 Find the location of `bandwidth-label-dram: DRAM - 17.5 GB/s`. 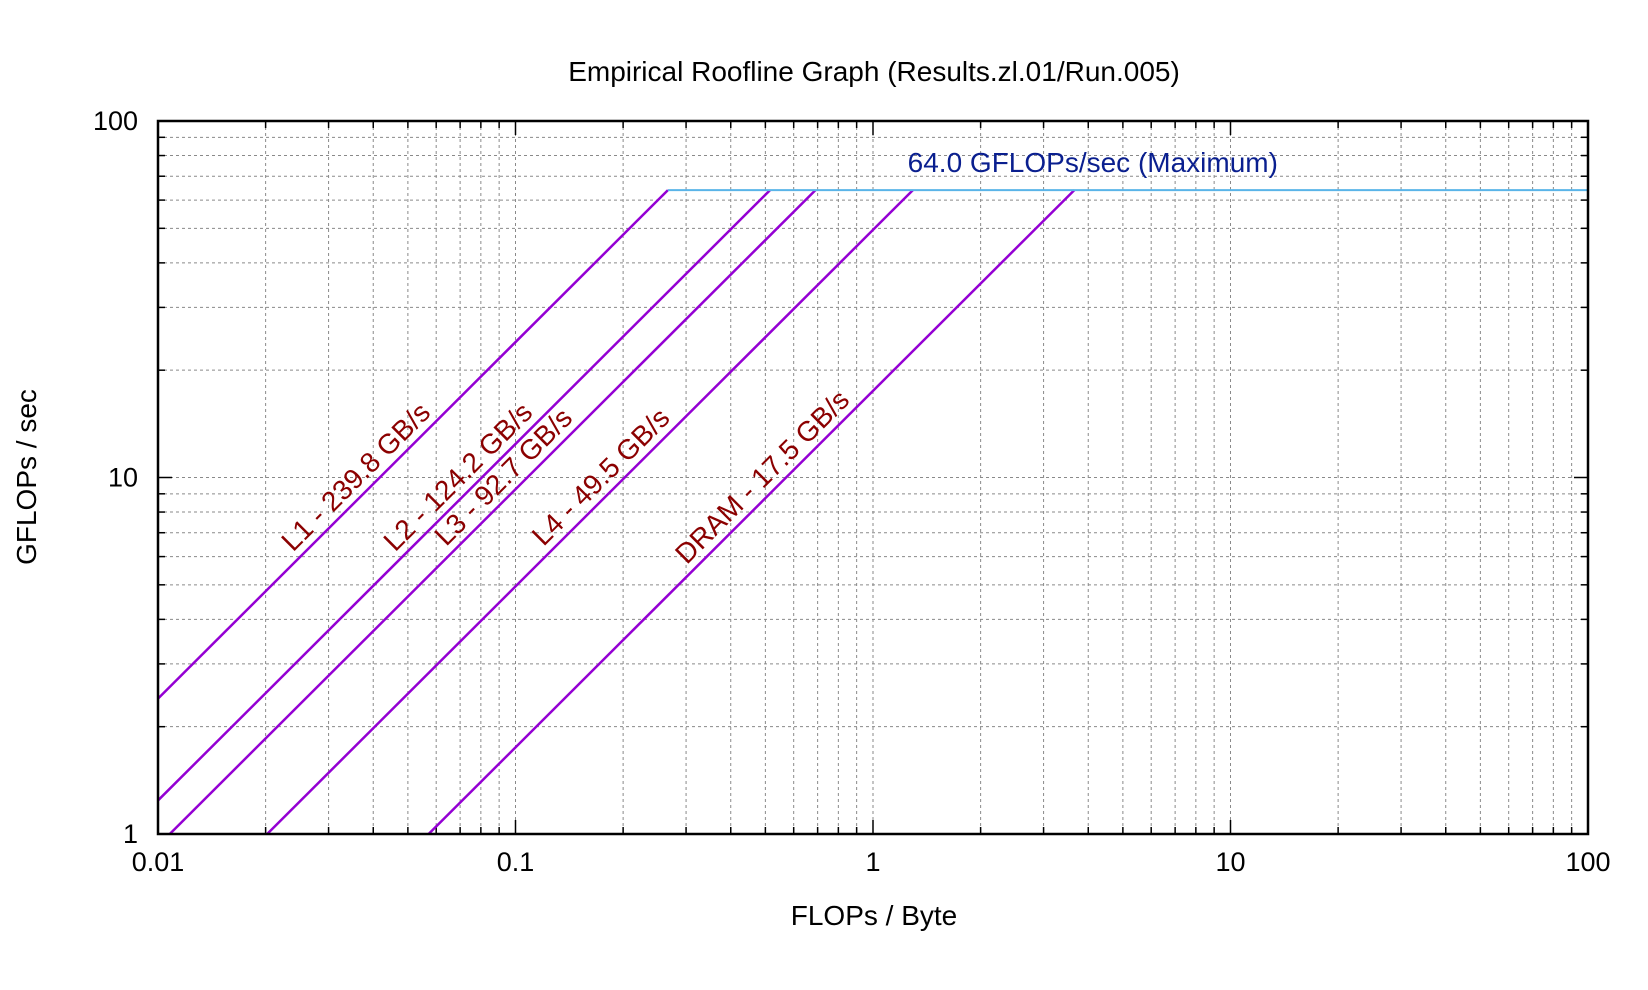

bandwidth-label-dram: DRAM - 17.5 GB/s is located at coordinates (762, 477).